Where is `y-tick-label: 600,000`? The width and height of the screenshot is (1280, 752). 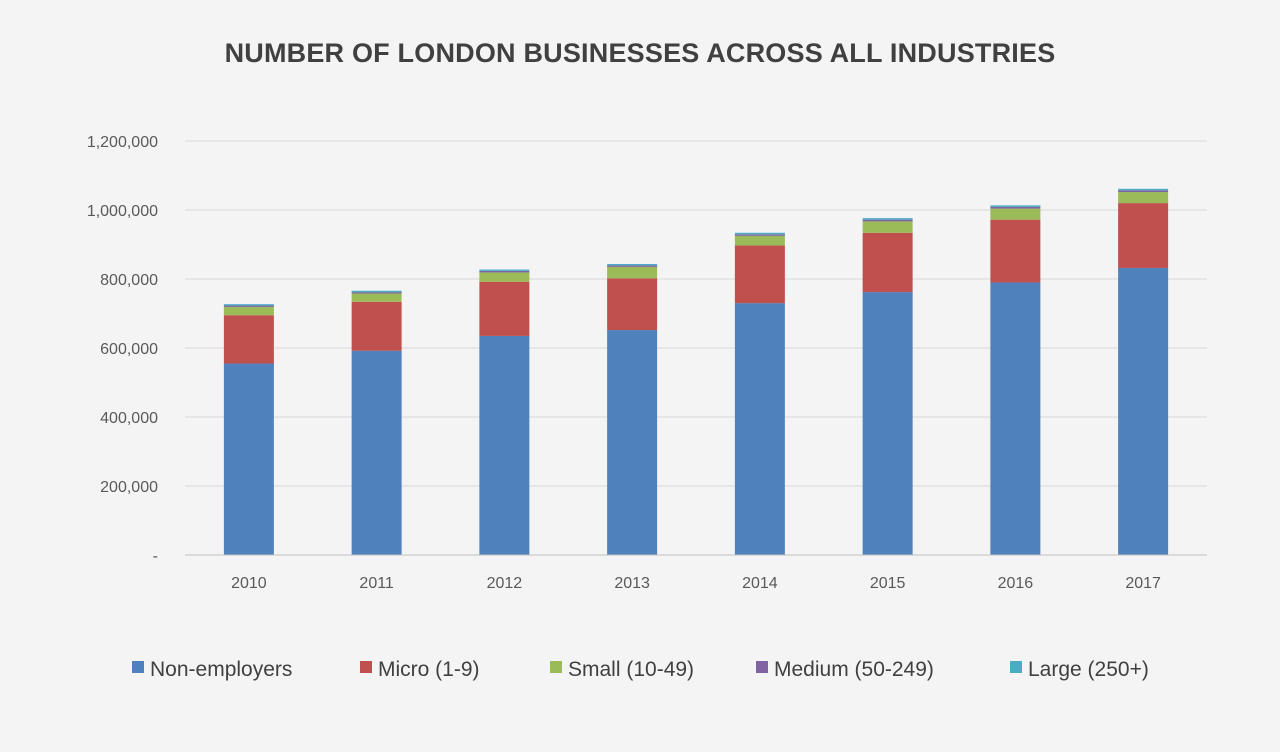
y-tick-label: 600,000 is located at coordinates (129, 349).